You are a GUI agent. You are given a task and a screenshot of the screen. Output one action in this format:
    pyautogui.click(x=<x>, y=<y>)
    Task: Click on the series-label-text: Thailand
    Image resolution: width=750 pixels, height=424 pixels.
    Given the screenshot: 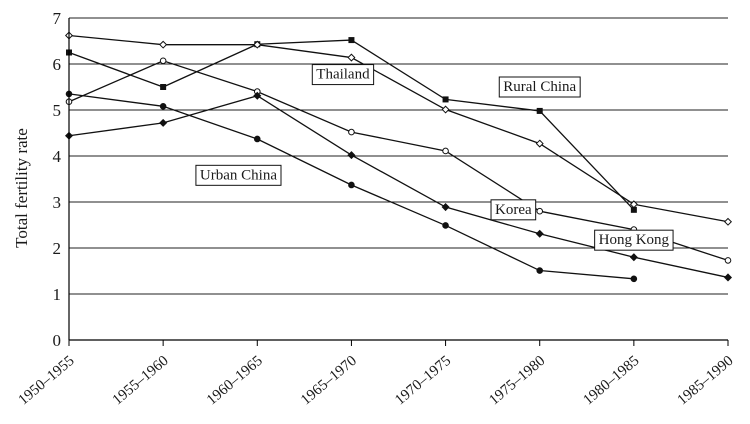 What is the action you would take?
    pyautogui.click(x=343, y=75)
    